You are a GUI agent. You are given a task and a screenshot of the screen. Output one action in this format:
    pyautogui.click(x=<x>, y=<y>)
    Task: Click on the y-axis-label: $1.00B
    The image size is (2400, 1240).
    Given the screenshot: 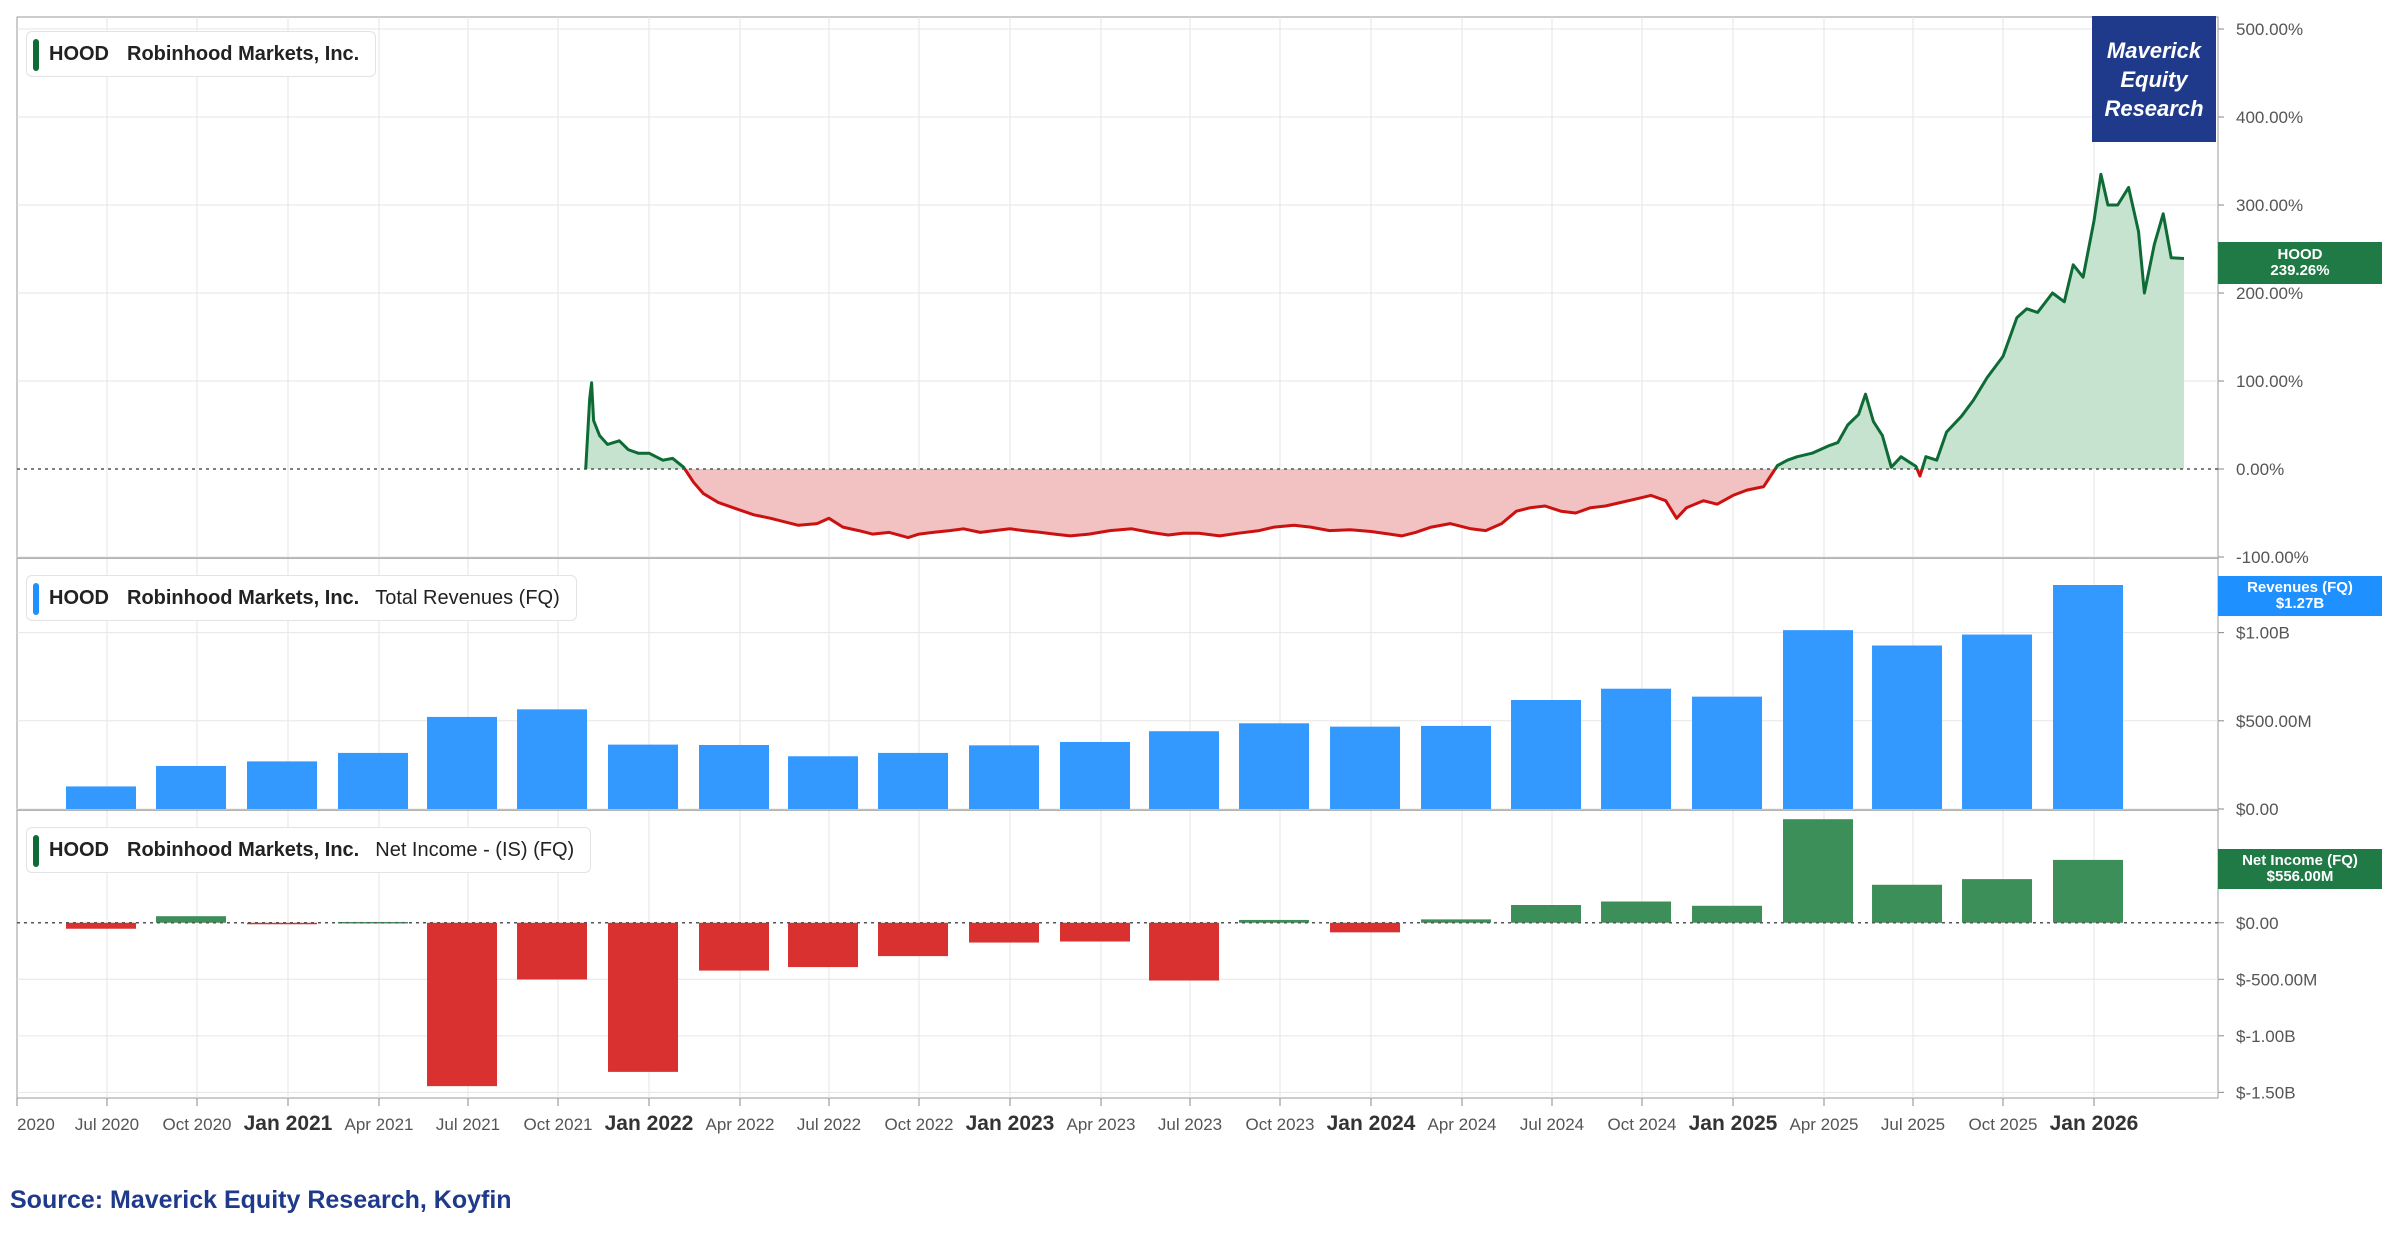 What is the action you would take?
    pyautogui.click(x=2263, y=633)
    